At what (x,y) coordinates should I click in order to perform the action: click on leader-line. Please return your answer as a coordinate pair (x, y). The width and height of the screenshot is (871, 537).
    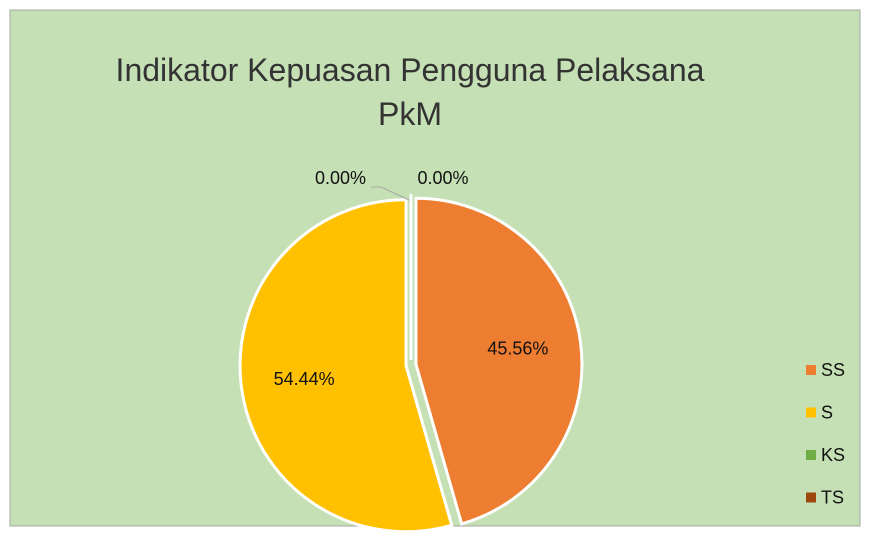
    Looking at the image, I should click on (391, 194).